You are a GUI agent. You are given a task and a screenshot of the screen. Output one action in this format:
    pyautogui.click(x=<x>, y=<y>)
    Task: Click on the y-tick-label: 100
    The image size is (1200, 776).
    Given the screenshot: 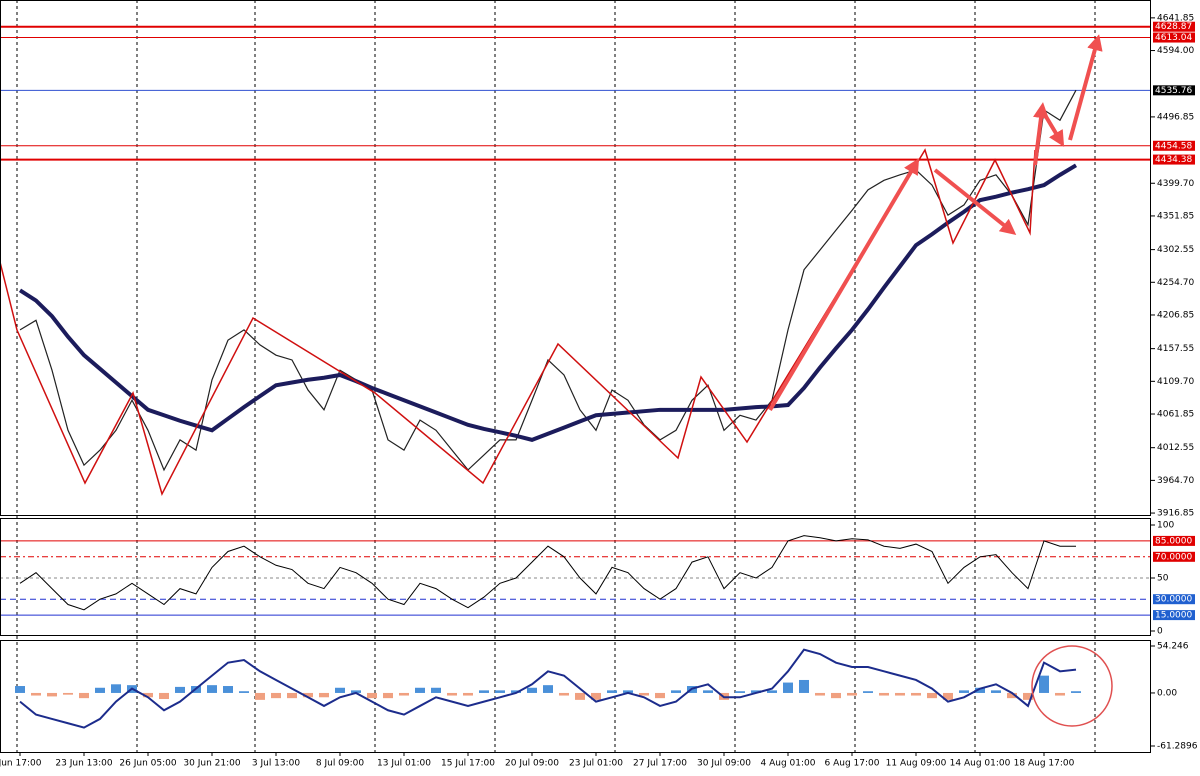 What is the action you would take?
    pyautogui.click(x=1165, y=526)
    